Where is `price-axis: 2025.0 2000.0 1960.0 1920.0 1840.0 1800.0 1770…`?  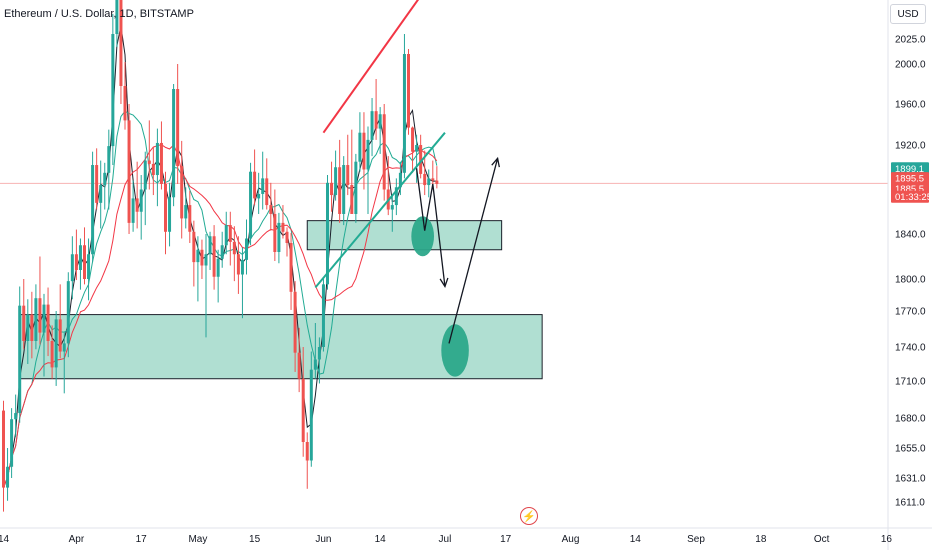
price-axis: 2025.0 2000.0 1960.0 1920.0 1840.0 1800.0 1770… is located at coordinates (910, 272).